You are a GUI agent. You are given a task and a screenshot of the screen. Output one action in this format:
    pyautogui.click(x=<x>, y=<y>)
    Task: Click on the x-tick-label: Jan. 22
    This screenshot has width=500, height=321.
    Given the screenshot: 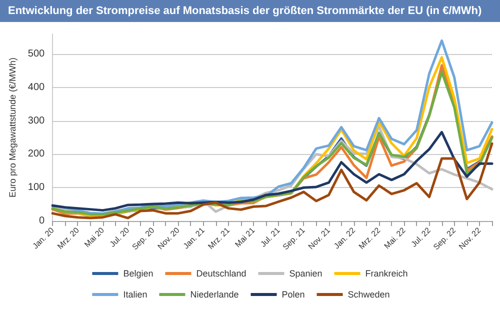 What is the action you would take?
    pyautogui.click(x=345, y=238)
    